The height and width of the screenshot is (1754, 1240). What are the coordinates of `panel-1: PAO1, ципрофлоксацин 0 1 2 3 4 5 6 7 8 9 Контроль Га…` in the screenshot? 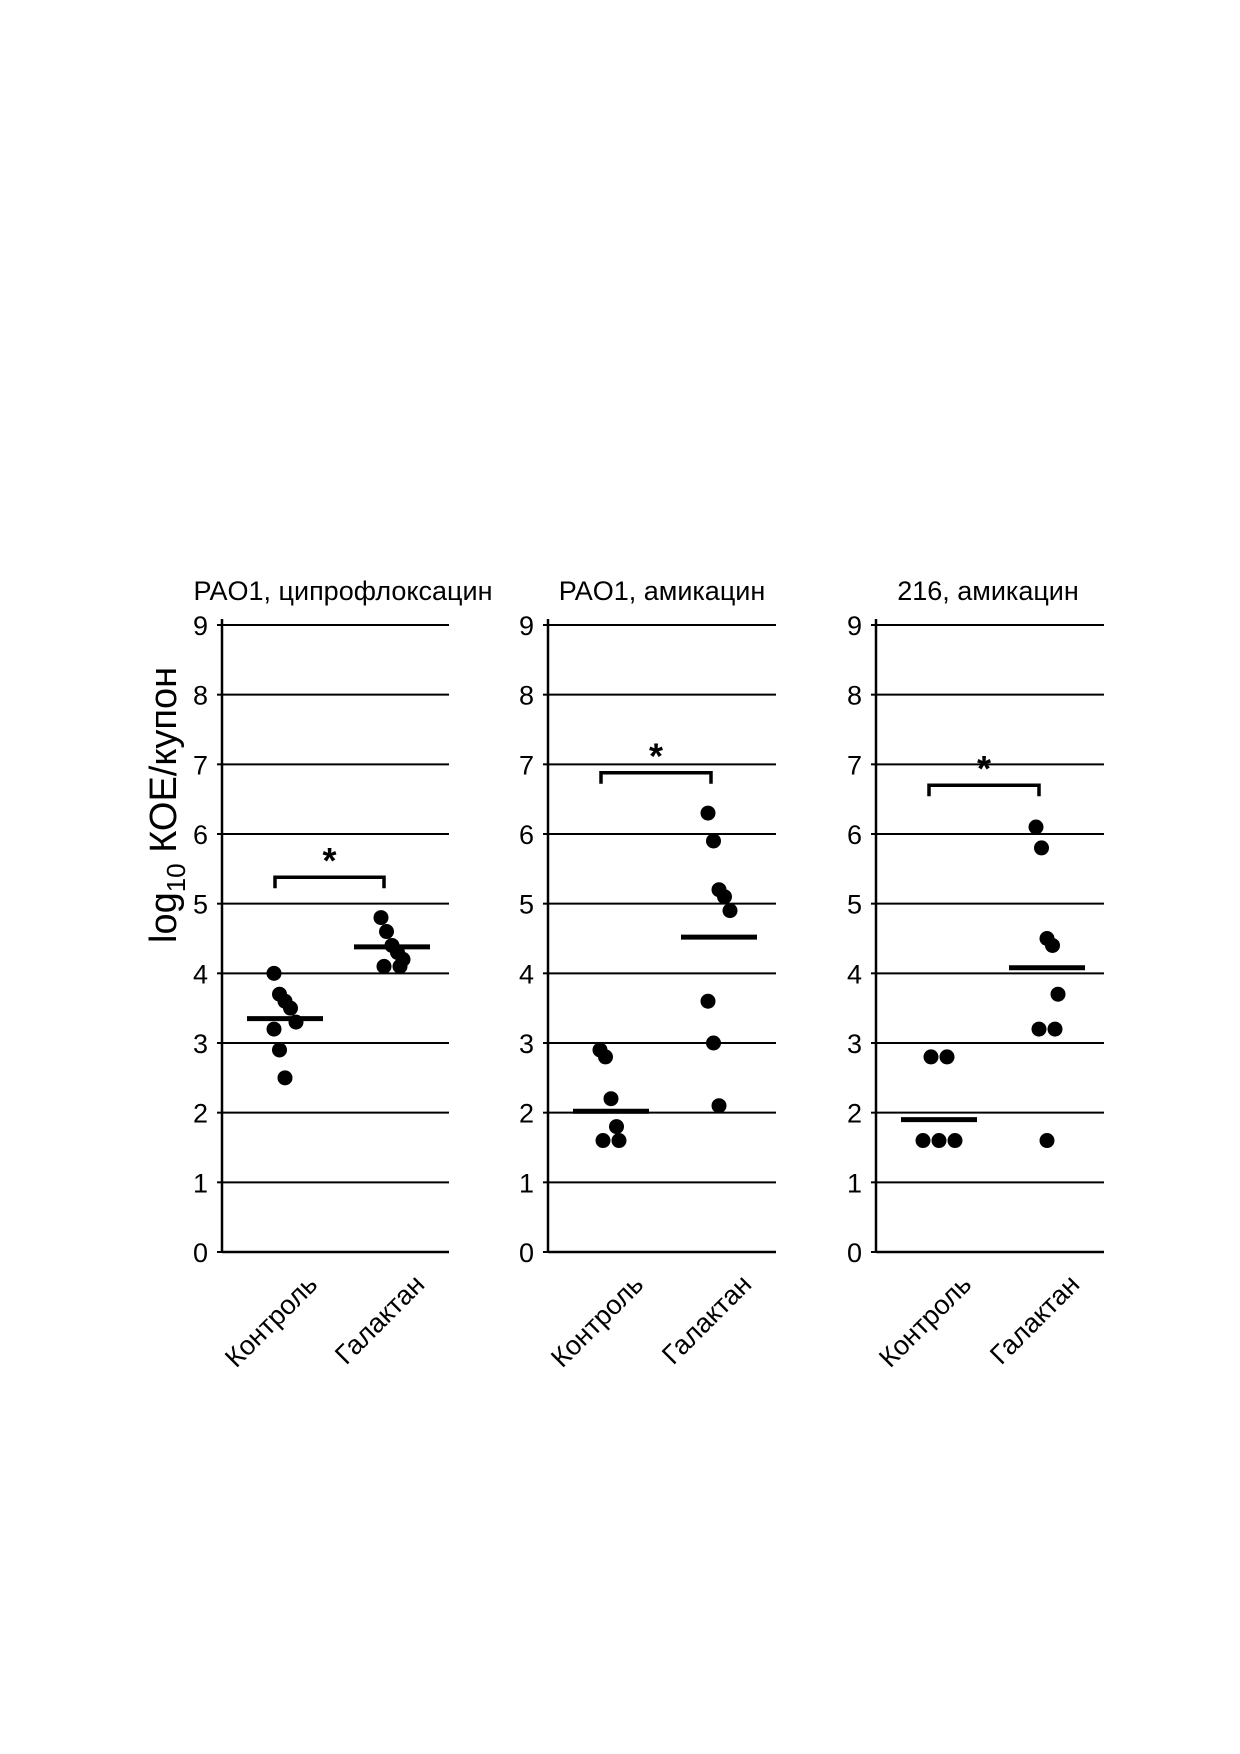 It's located at (343, 974).